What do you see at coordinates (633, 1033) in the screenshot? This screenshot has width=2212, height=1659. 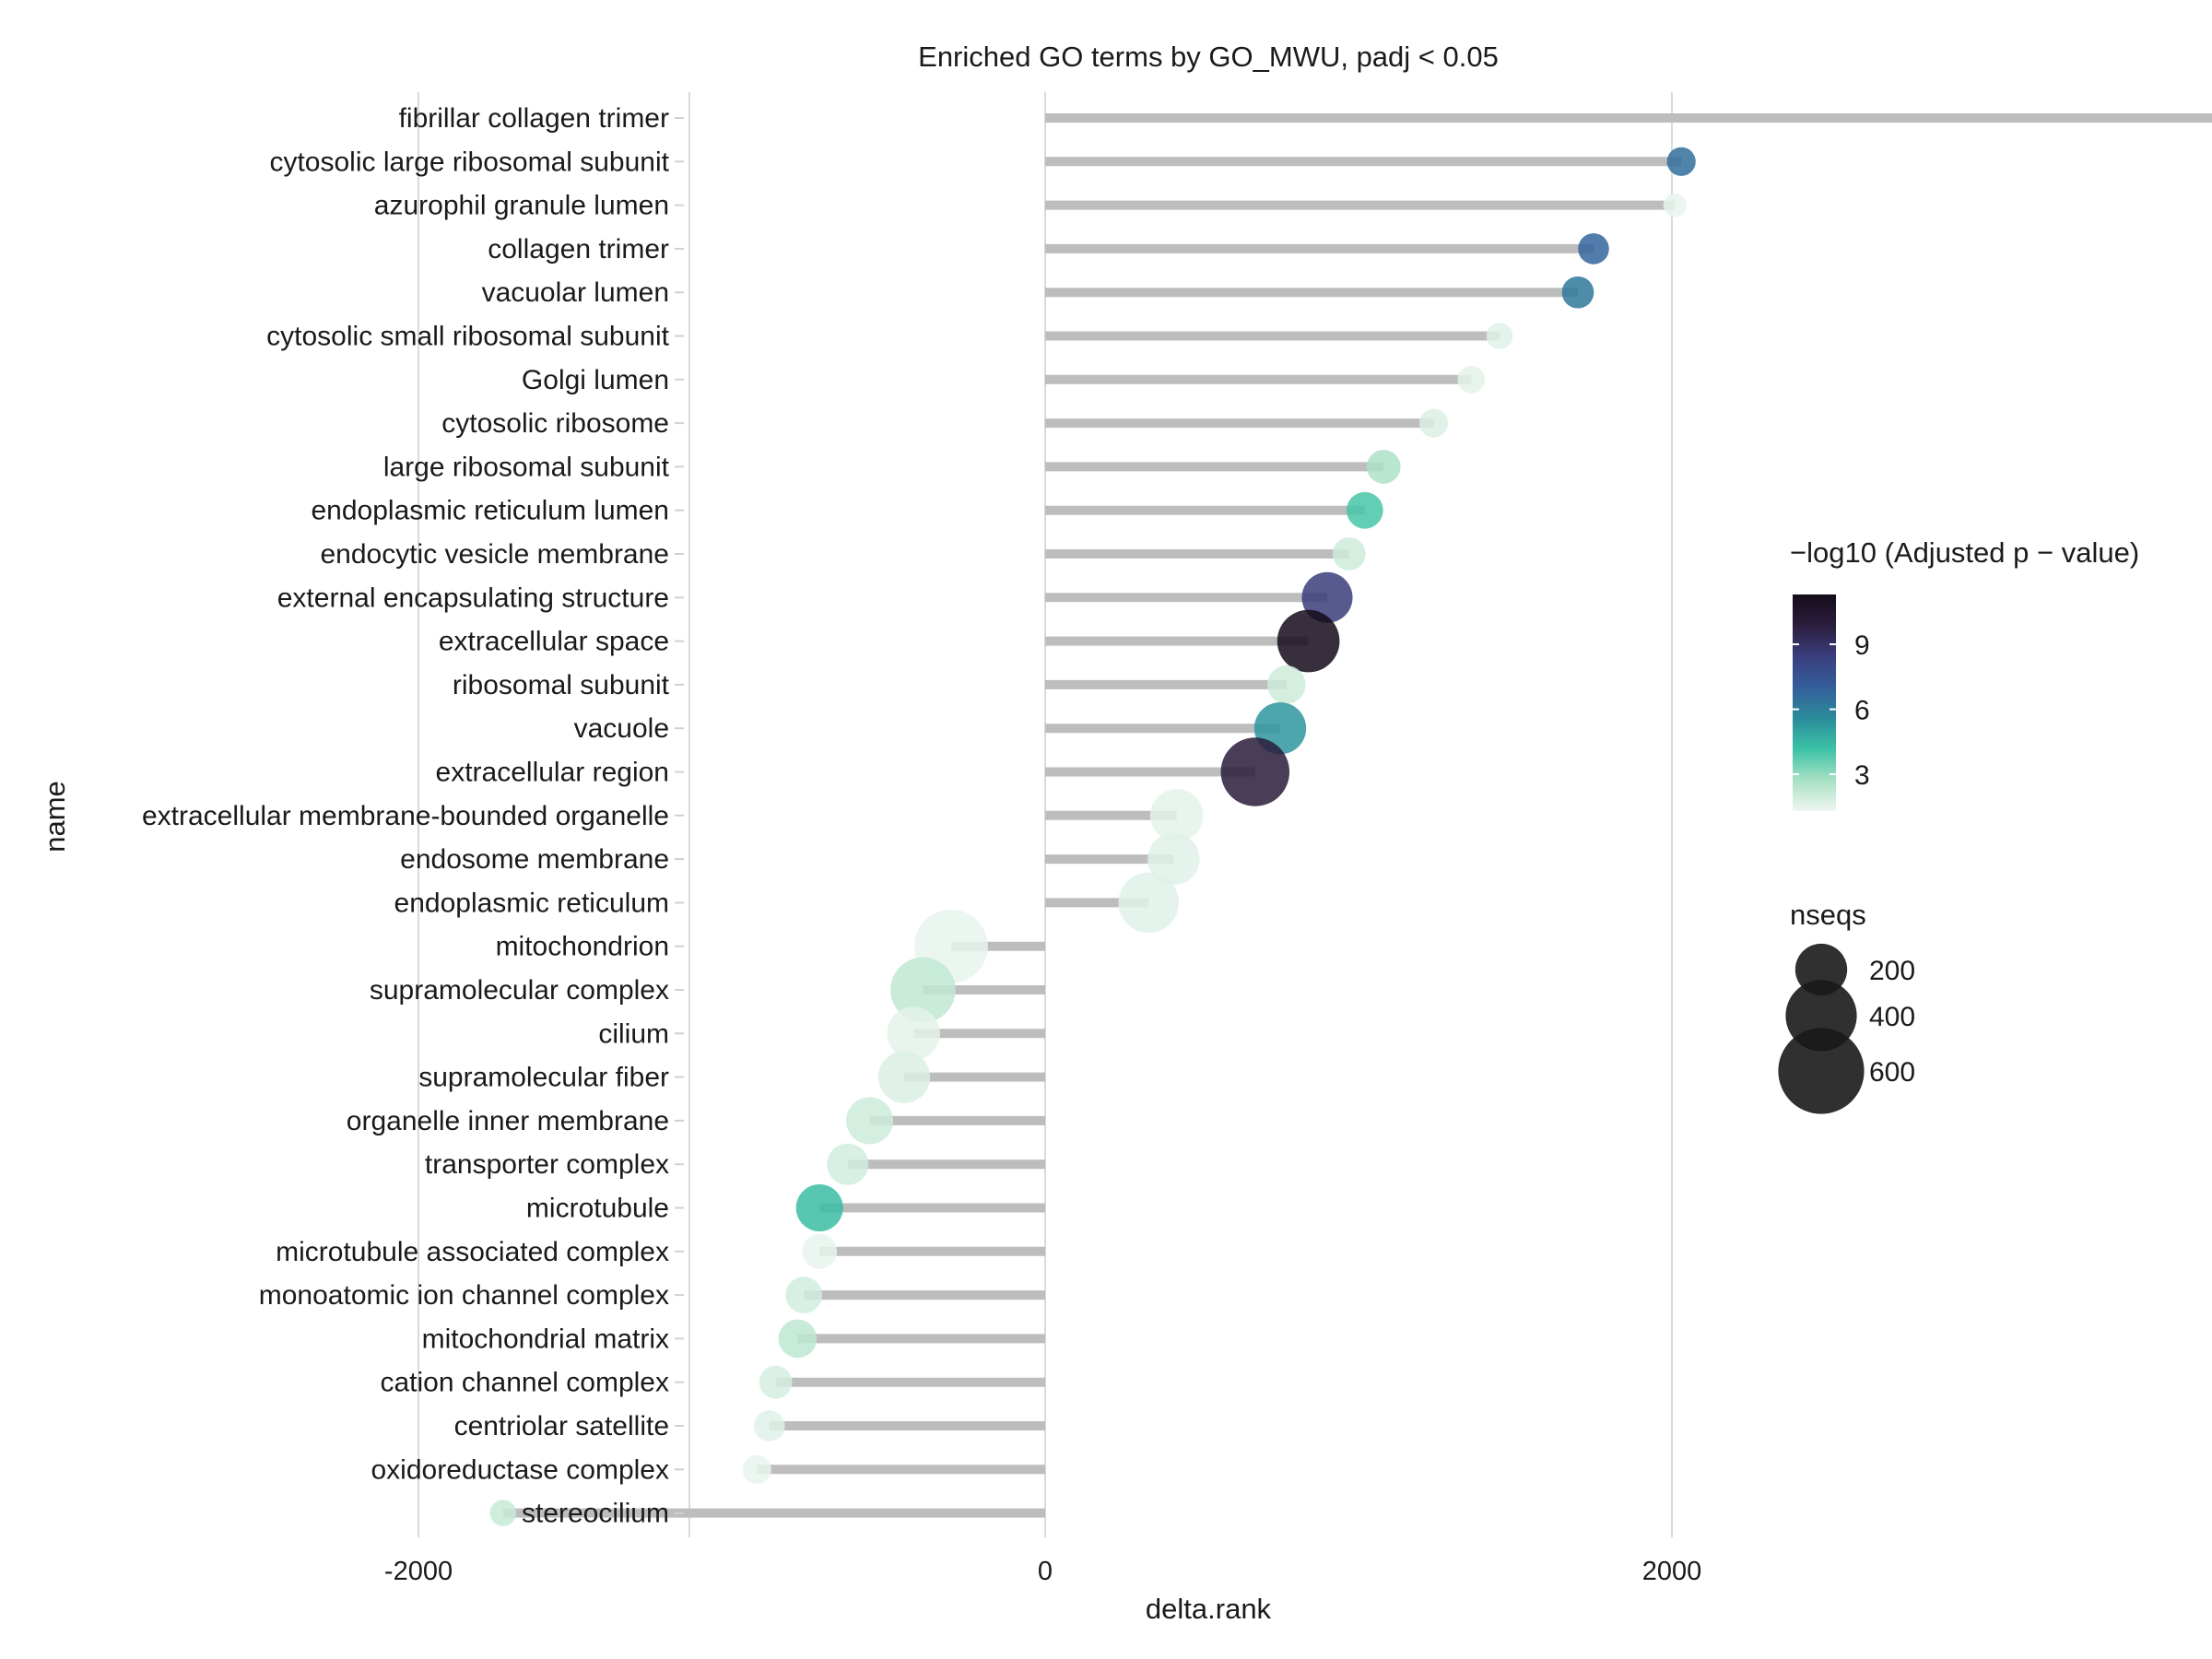 I see `term-label: cilium` at bounding box center [633, 1033].